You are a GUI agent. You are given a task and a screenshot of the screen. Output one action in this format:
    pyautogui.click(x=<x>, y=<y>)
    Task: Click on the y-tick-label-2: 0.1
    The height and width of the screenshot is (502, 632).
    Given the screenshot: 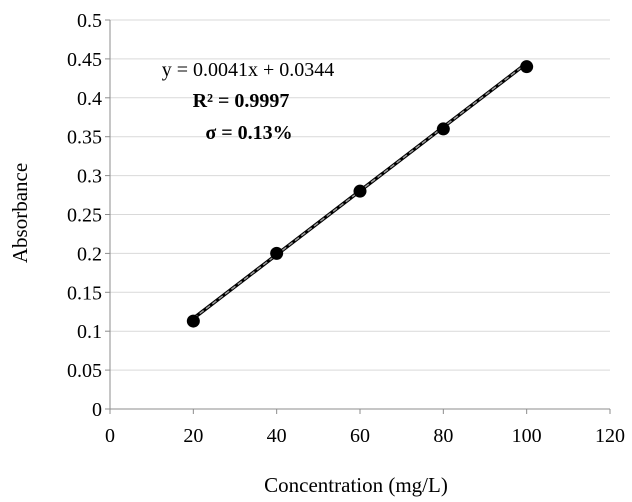 What is the action you would take?
    pyautogui.click(x=89, y=332)
    